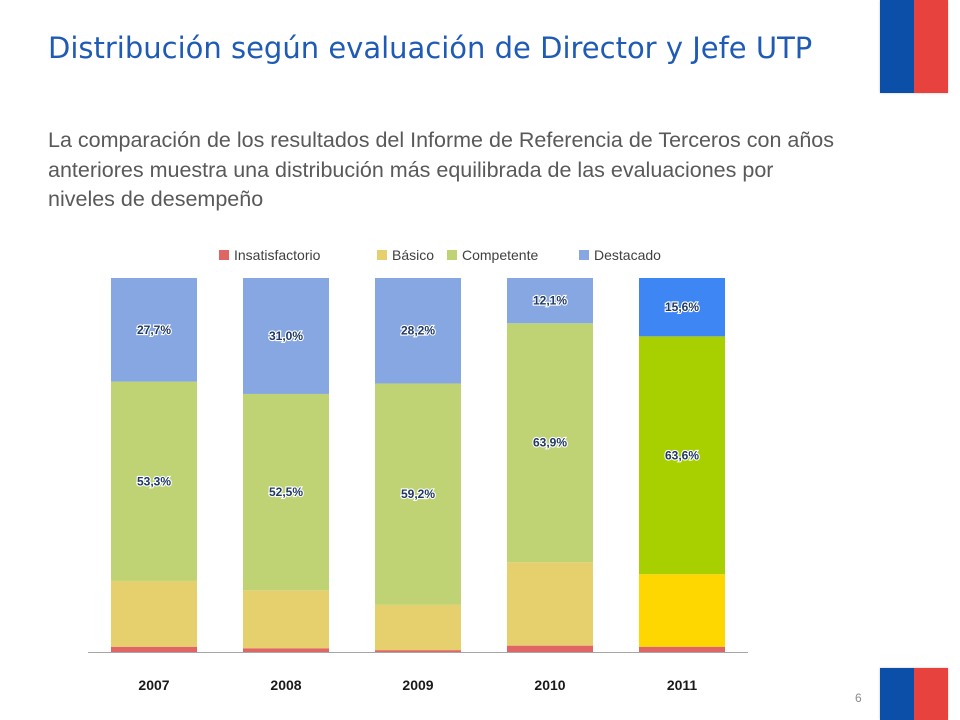 The image size is (960, 720). I want to click on bar-destacado-2008, so click(286, 336).